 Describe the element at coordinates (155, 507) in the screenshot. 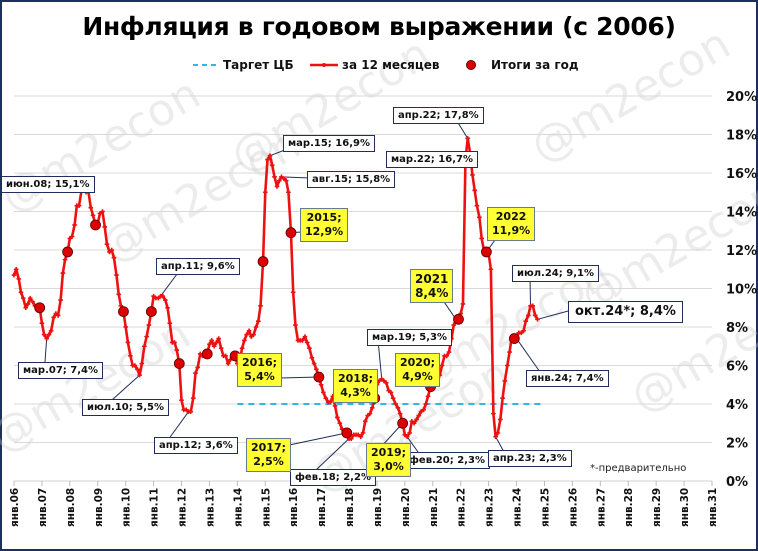

I see `x-tick-label: янв.11` at that location.